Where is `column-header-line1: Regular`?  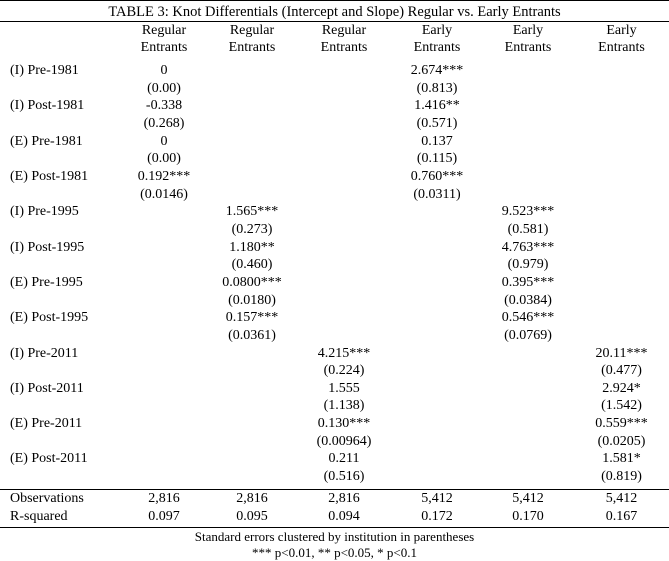
column-header-line1: Regular is located at coordinates (164, 30).